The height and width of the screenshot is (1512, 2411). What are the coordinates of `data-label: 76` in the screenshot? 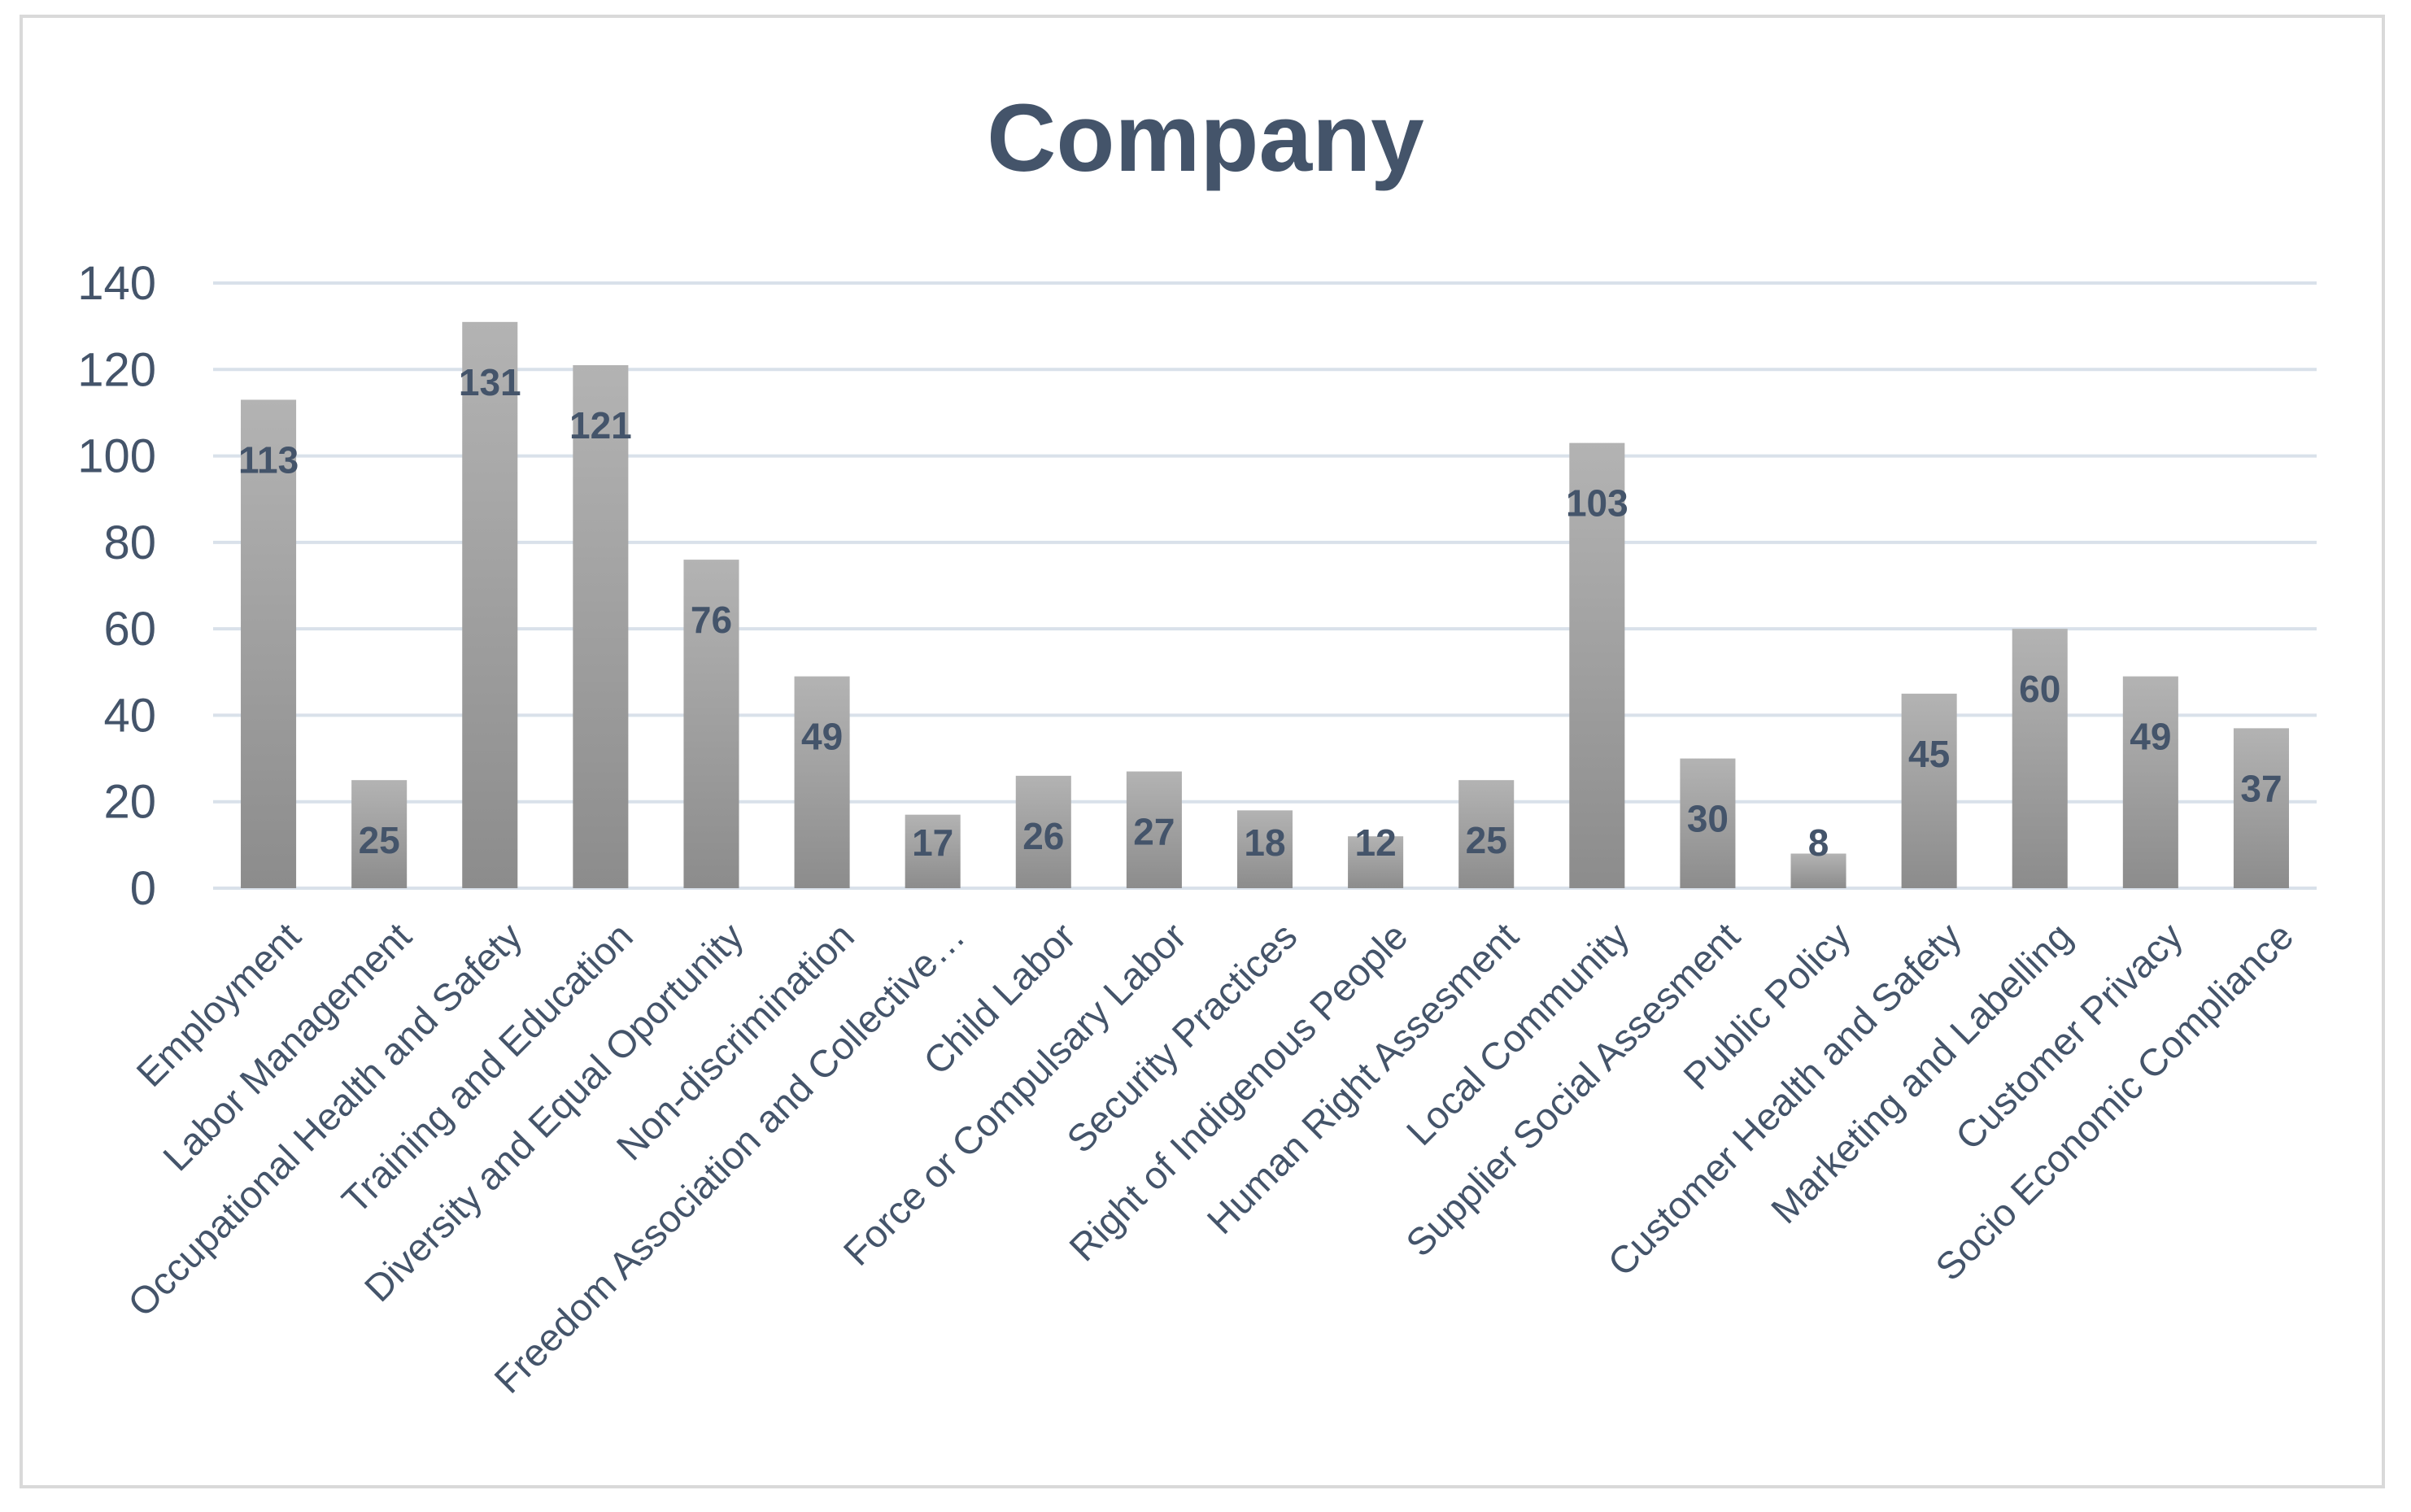 It's located at (711, 620).